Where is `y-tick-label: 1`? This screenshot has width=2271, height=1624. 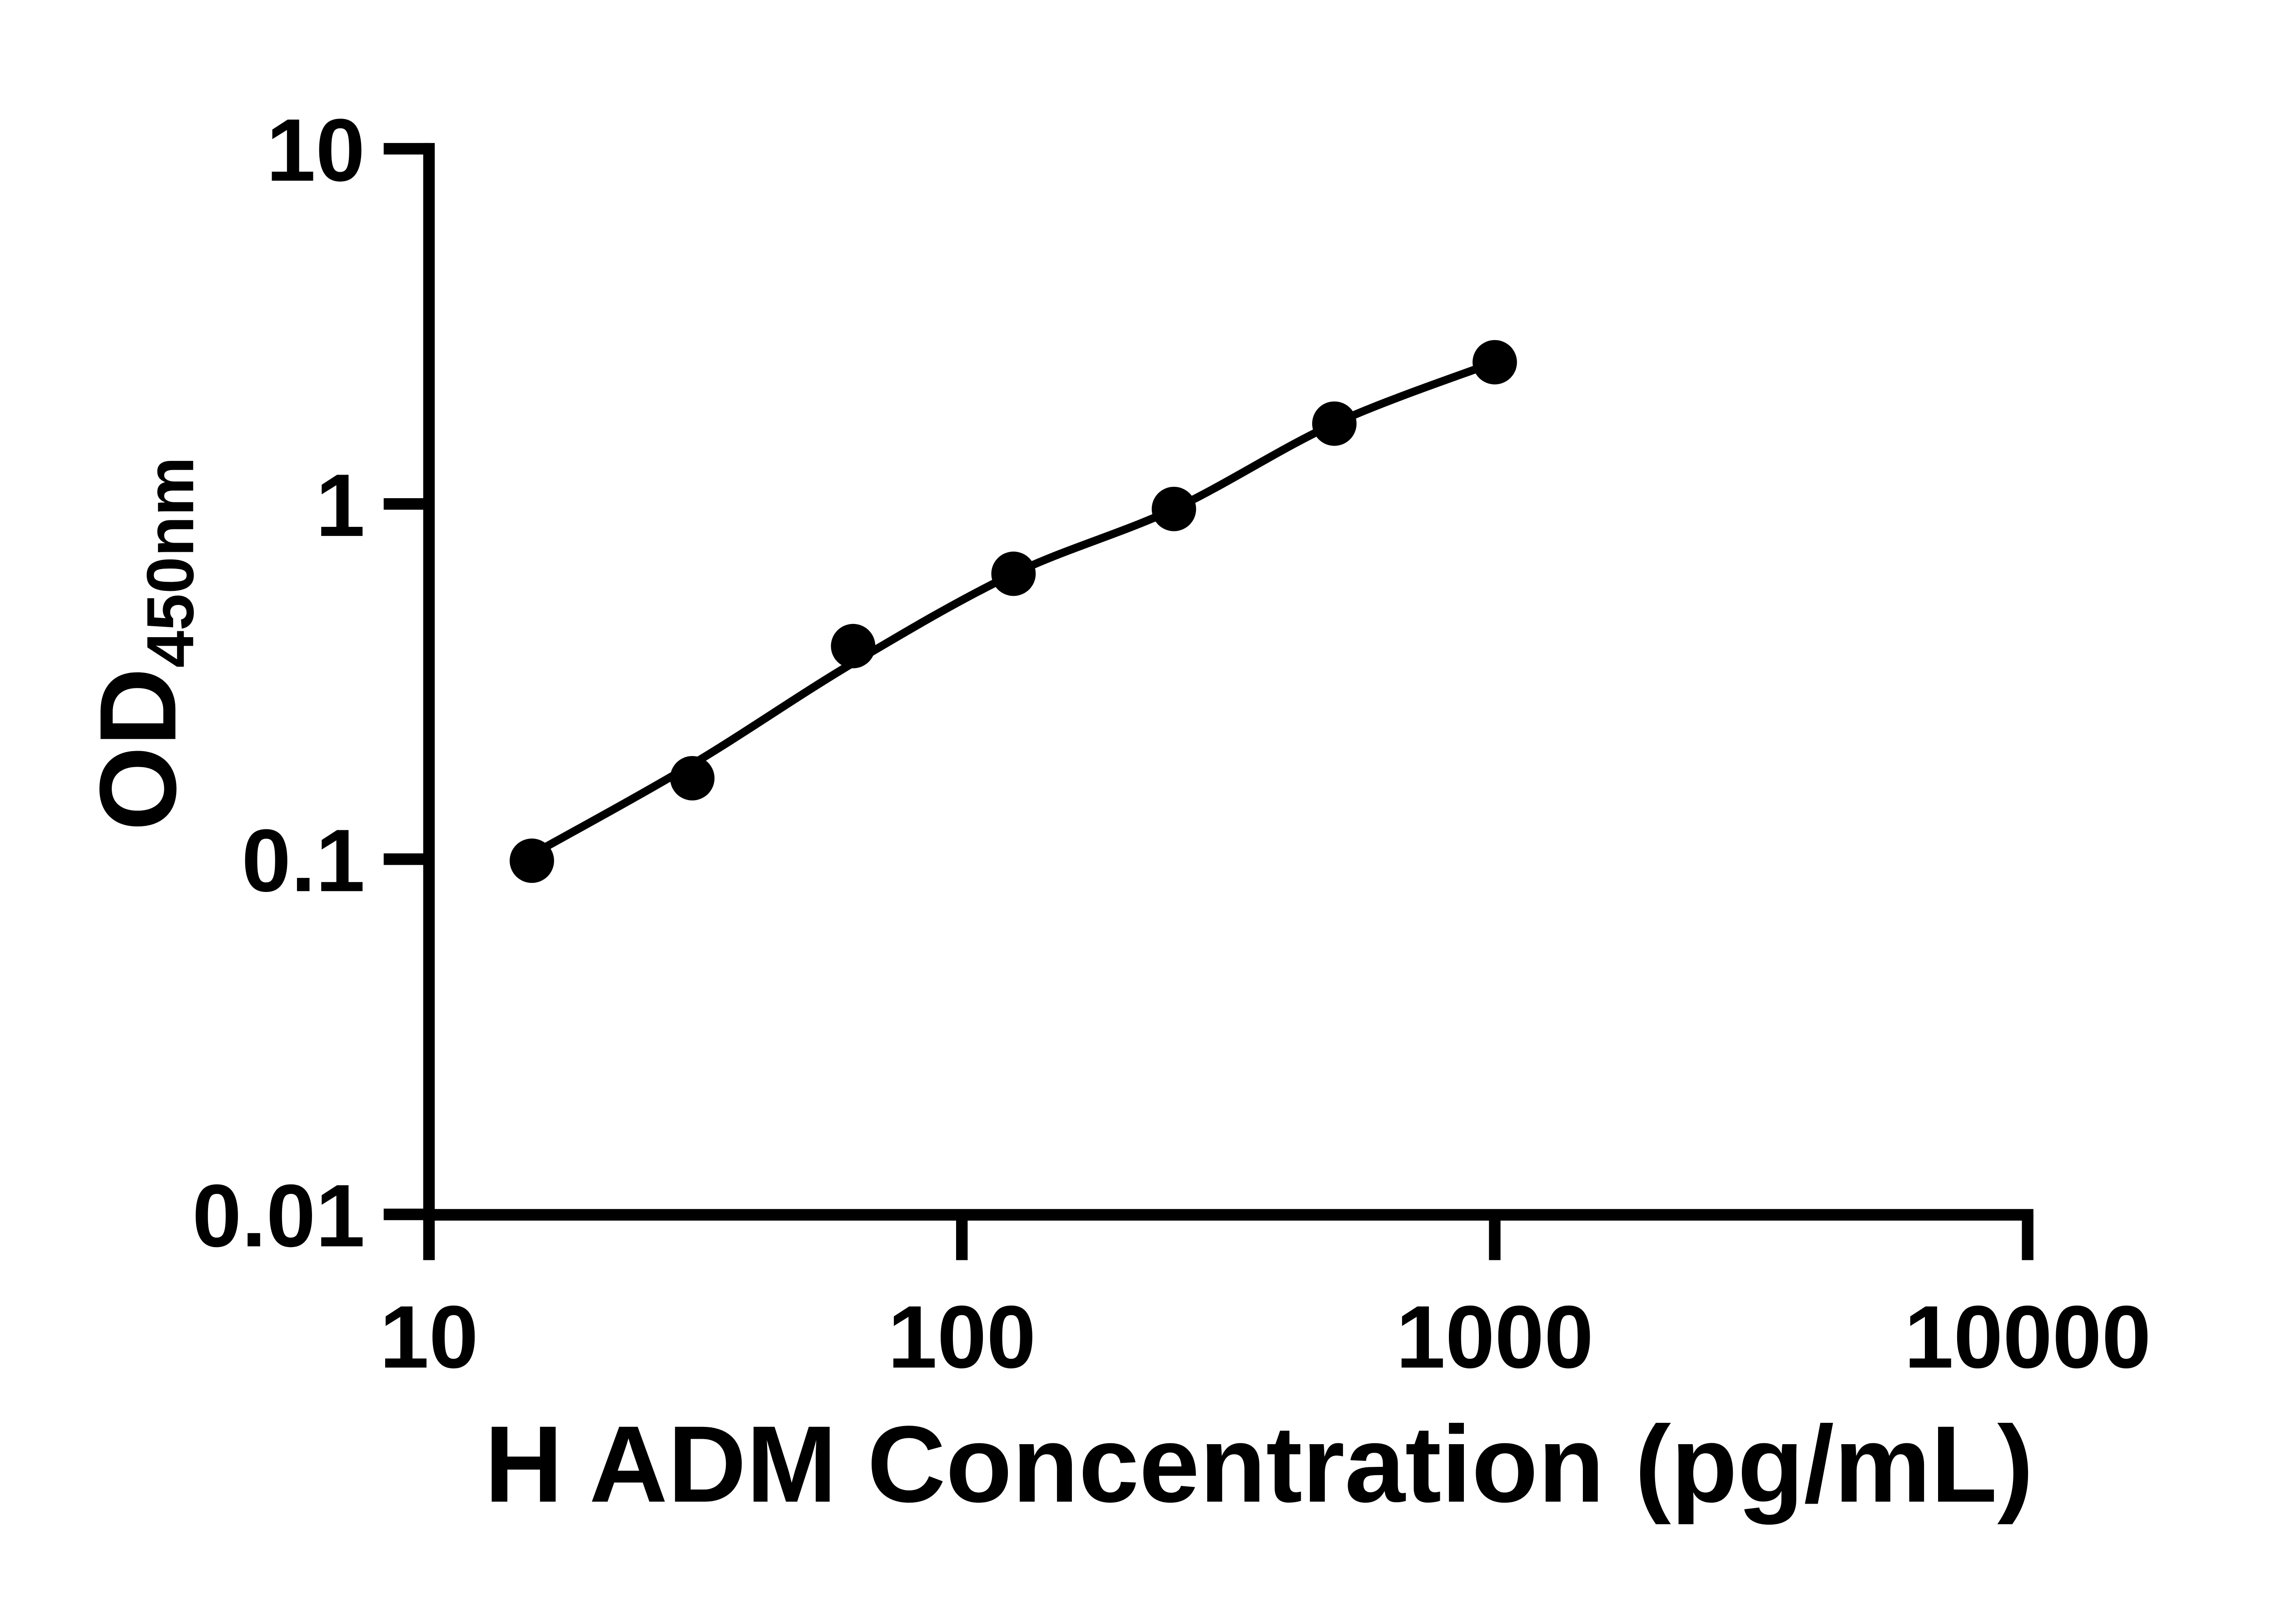 y-tick-label: 1 is located at coordinates (340, 505).